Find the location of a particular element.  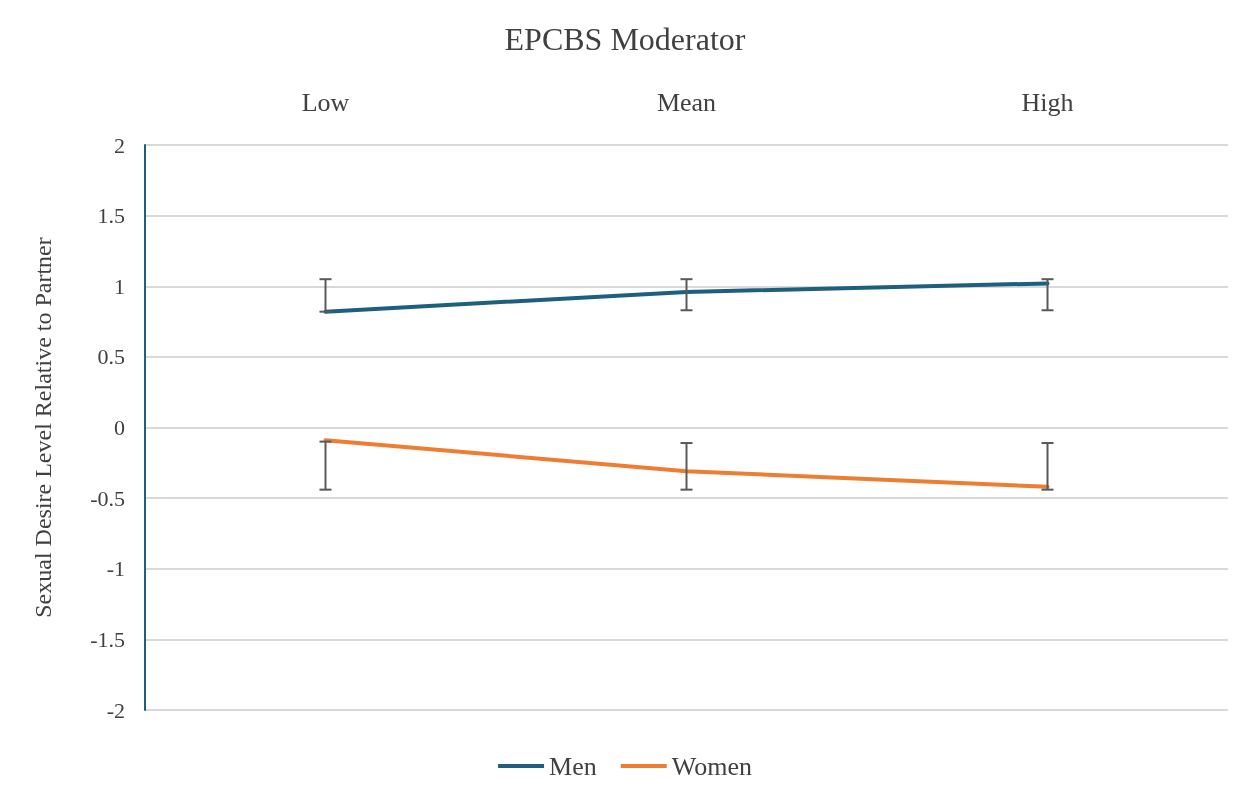

y-tick-label: -2 is located at coordinates (115, 710).